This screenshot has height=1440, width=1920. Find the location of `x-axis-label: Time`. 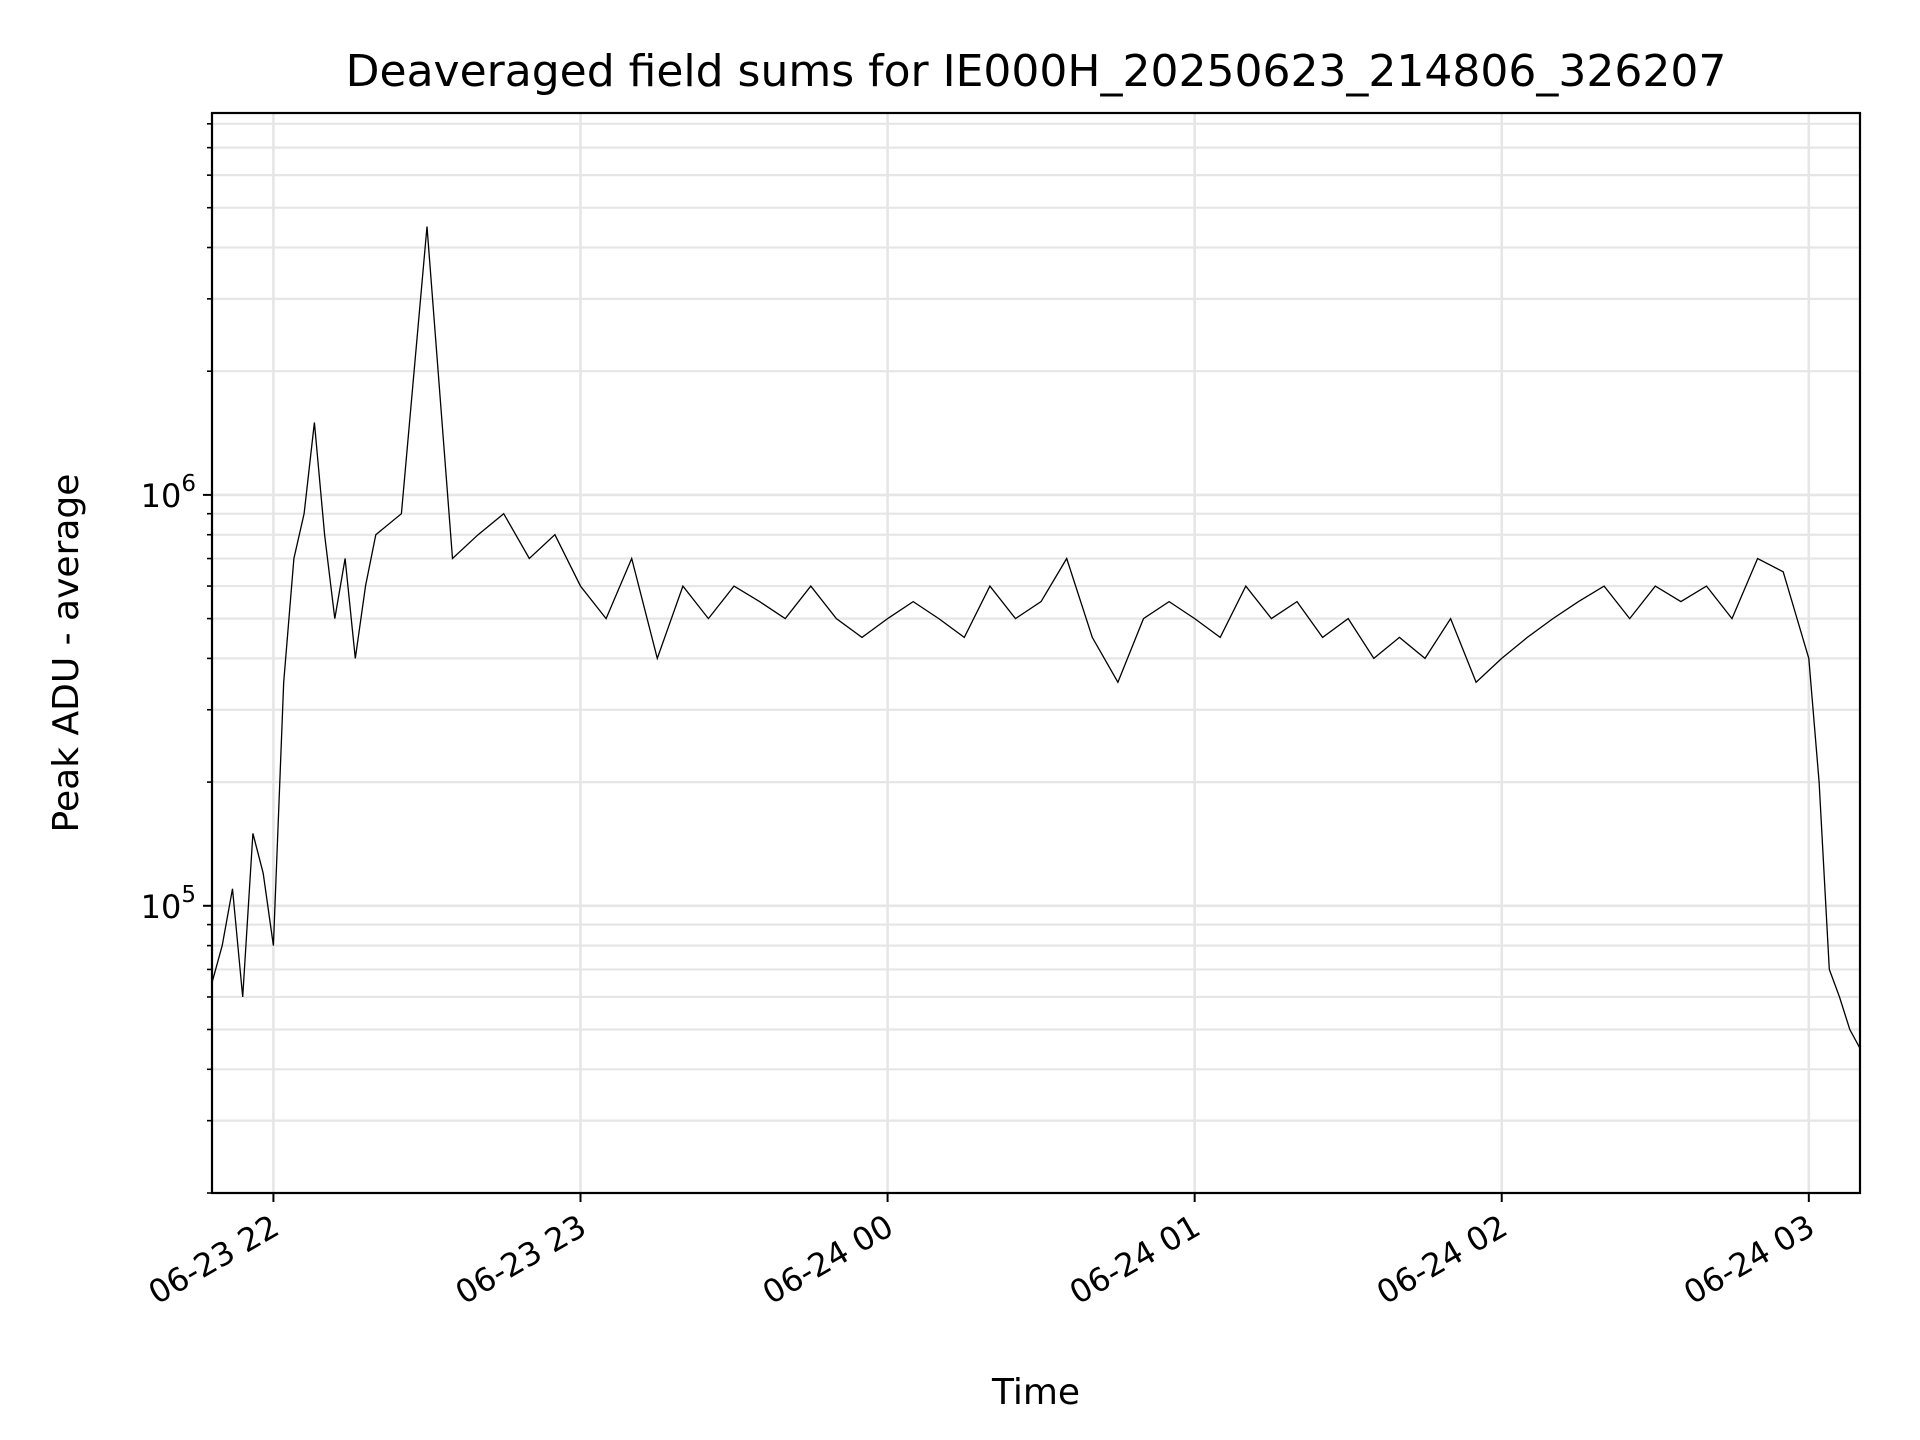

x-axis-label: Time is located at coordinates (1035, 1392).